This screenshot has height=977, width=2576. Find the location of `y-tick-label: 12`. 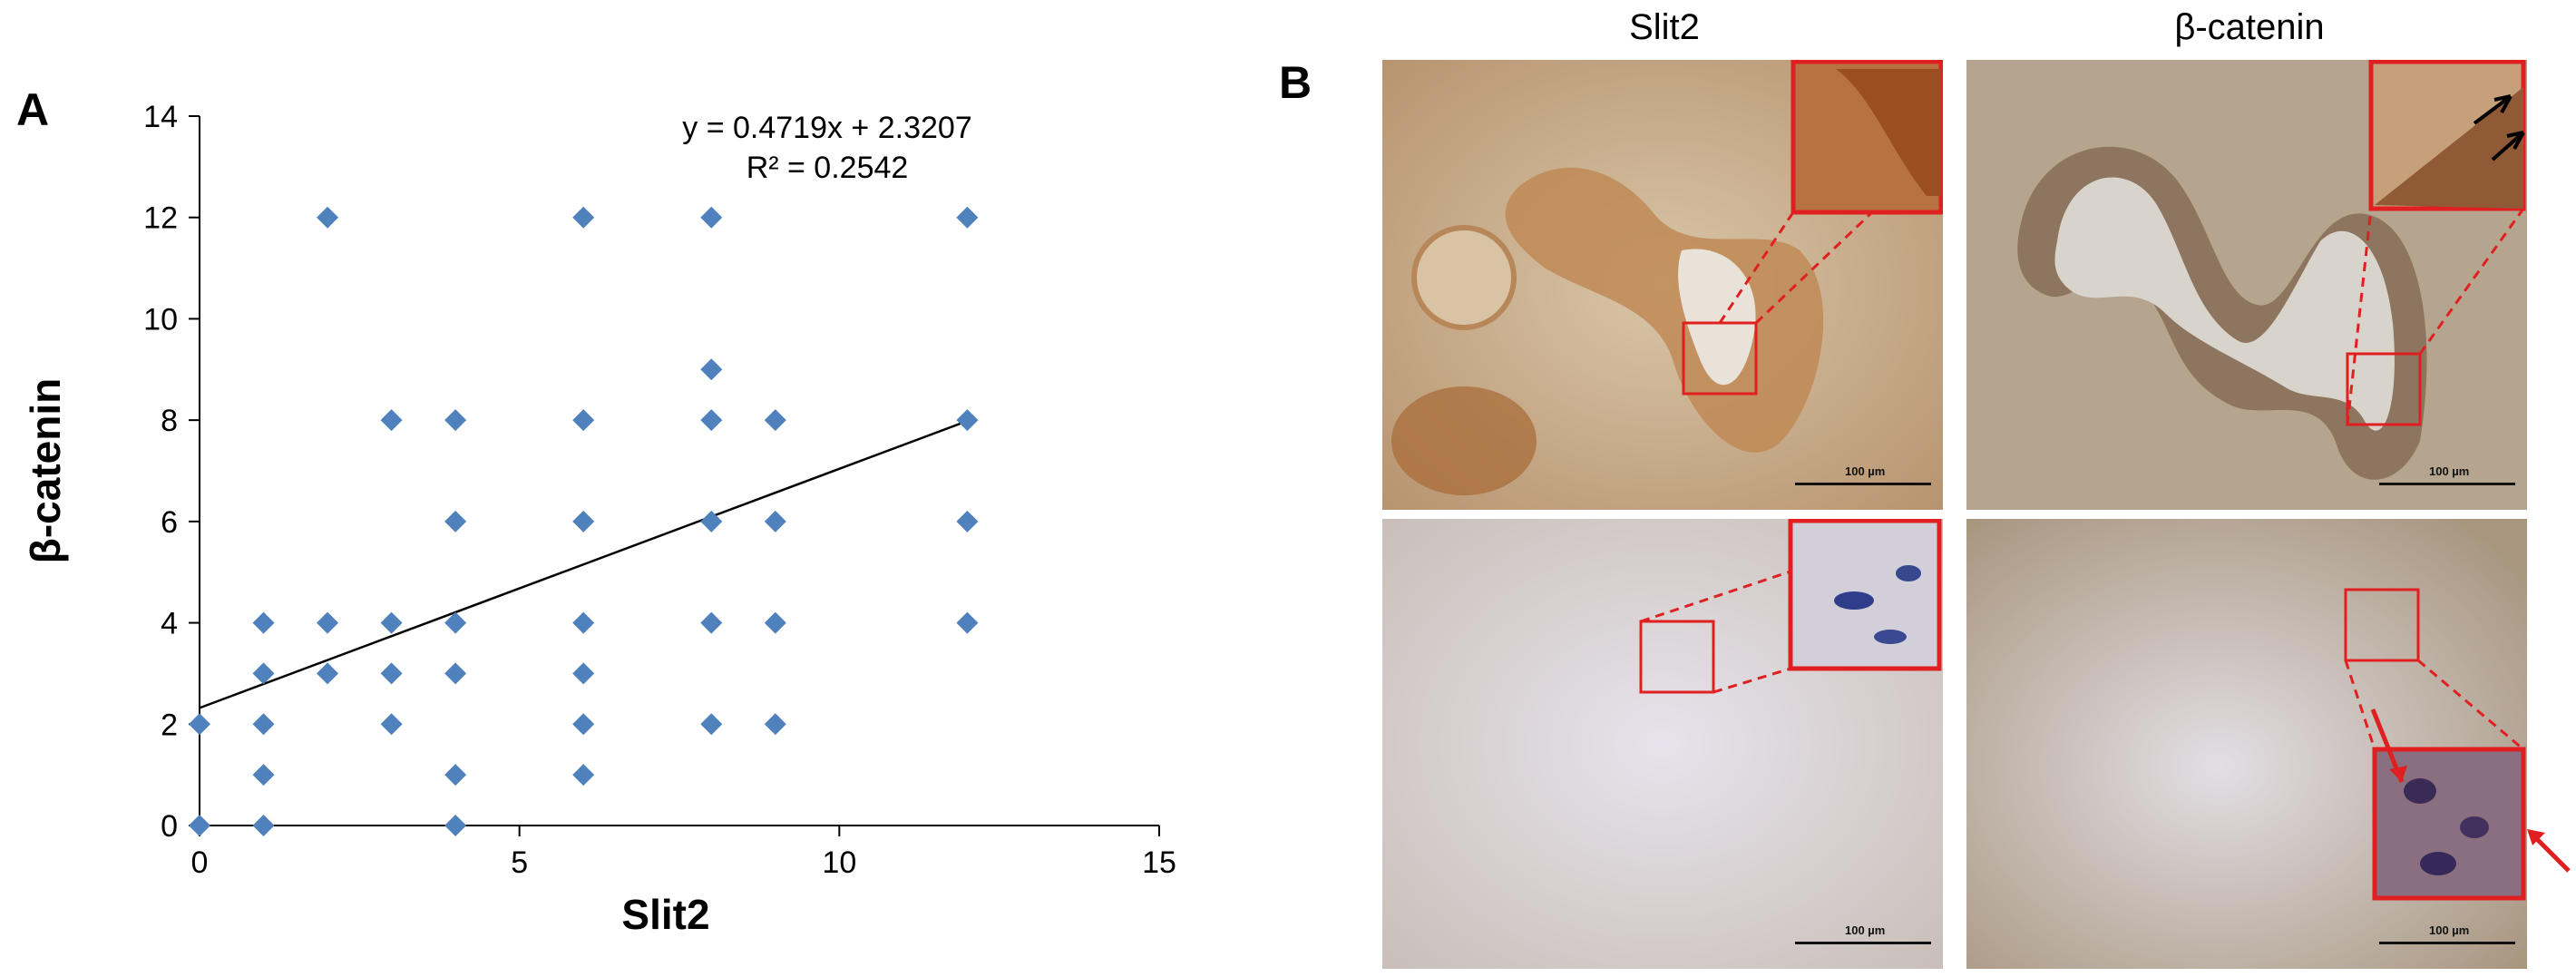

y-tick-label: 12 is located at coordinates (160, 219).